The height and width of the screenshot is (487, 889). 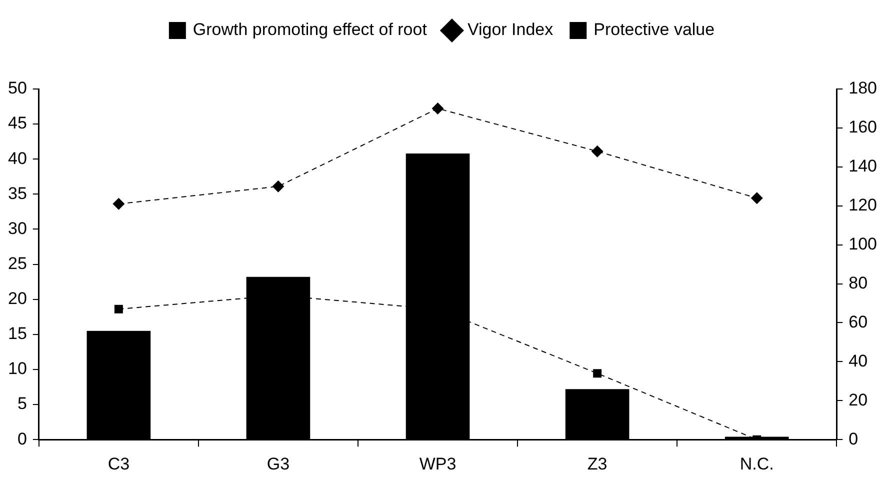 What do you see at coordinates (853, 438) in the screenshot?
I see `y2-tick-label: 0` at bounding box center [853, 438].